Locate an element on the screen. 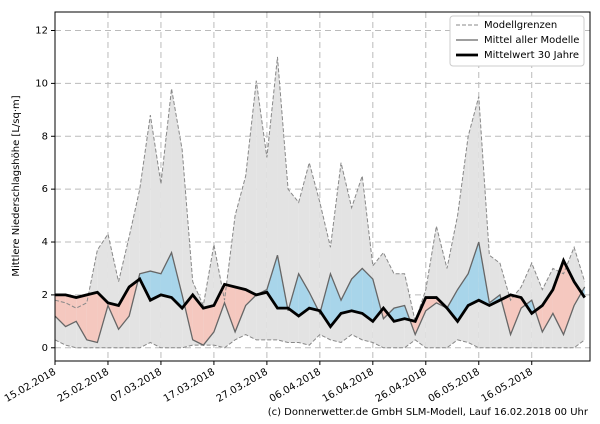  model-lower-line is located at coordinates (320, 341).